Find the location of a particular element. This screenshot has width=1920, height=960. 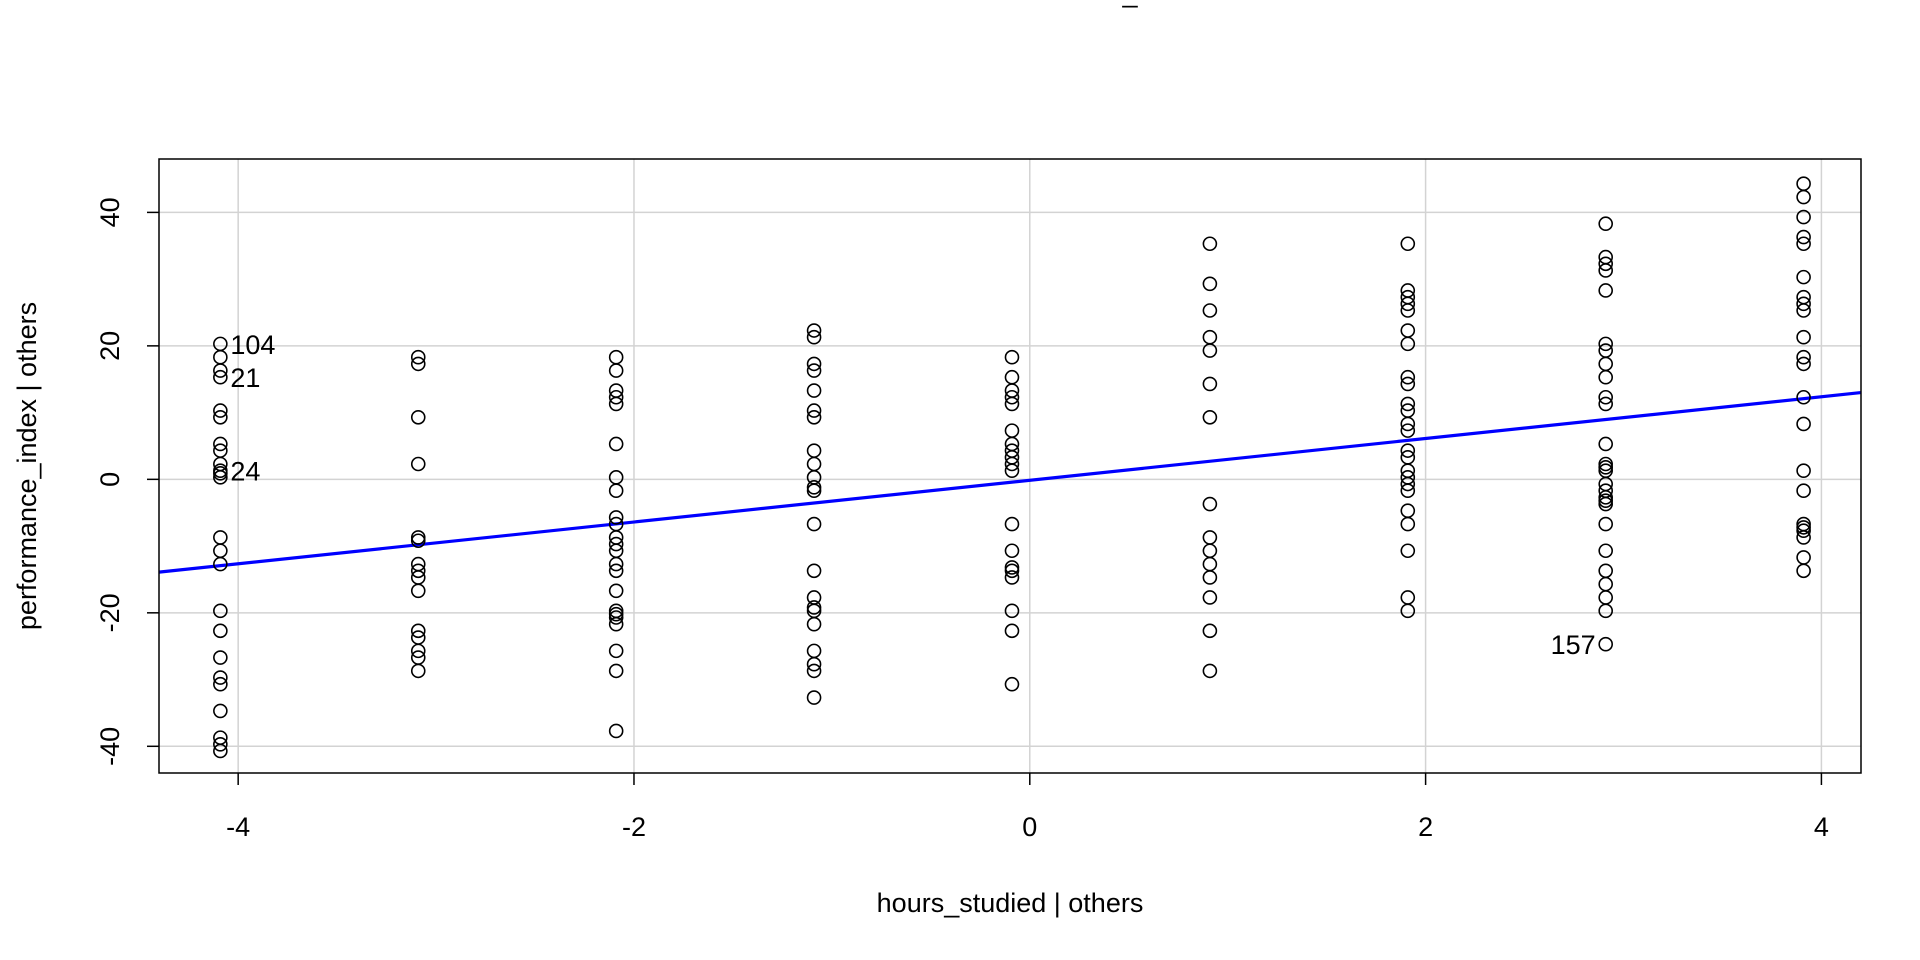

chart-title: _ is located at coordinates (1129, 4).